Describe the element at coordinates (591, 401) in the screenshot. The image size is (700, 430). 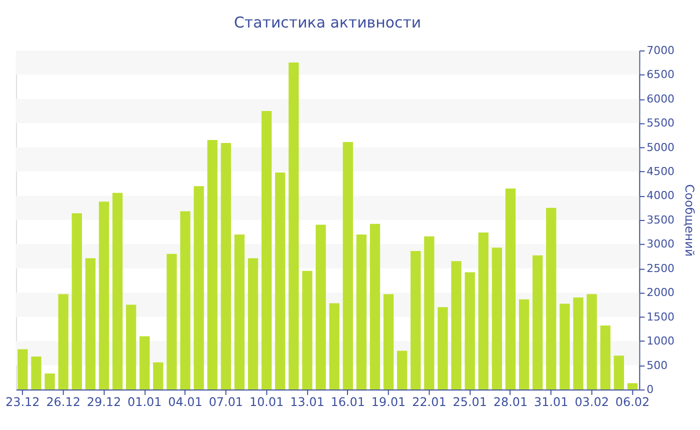
I see `x-tick-label: 03.02` at that location.